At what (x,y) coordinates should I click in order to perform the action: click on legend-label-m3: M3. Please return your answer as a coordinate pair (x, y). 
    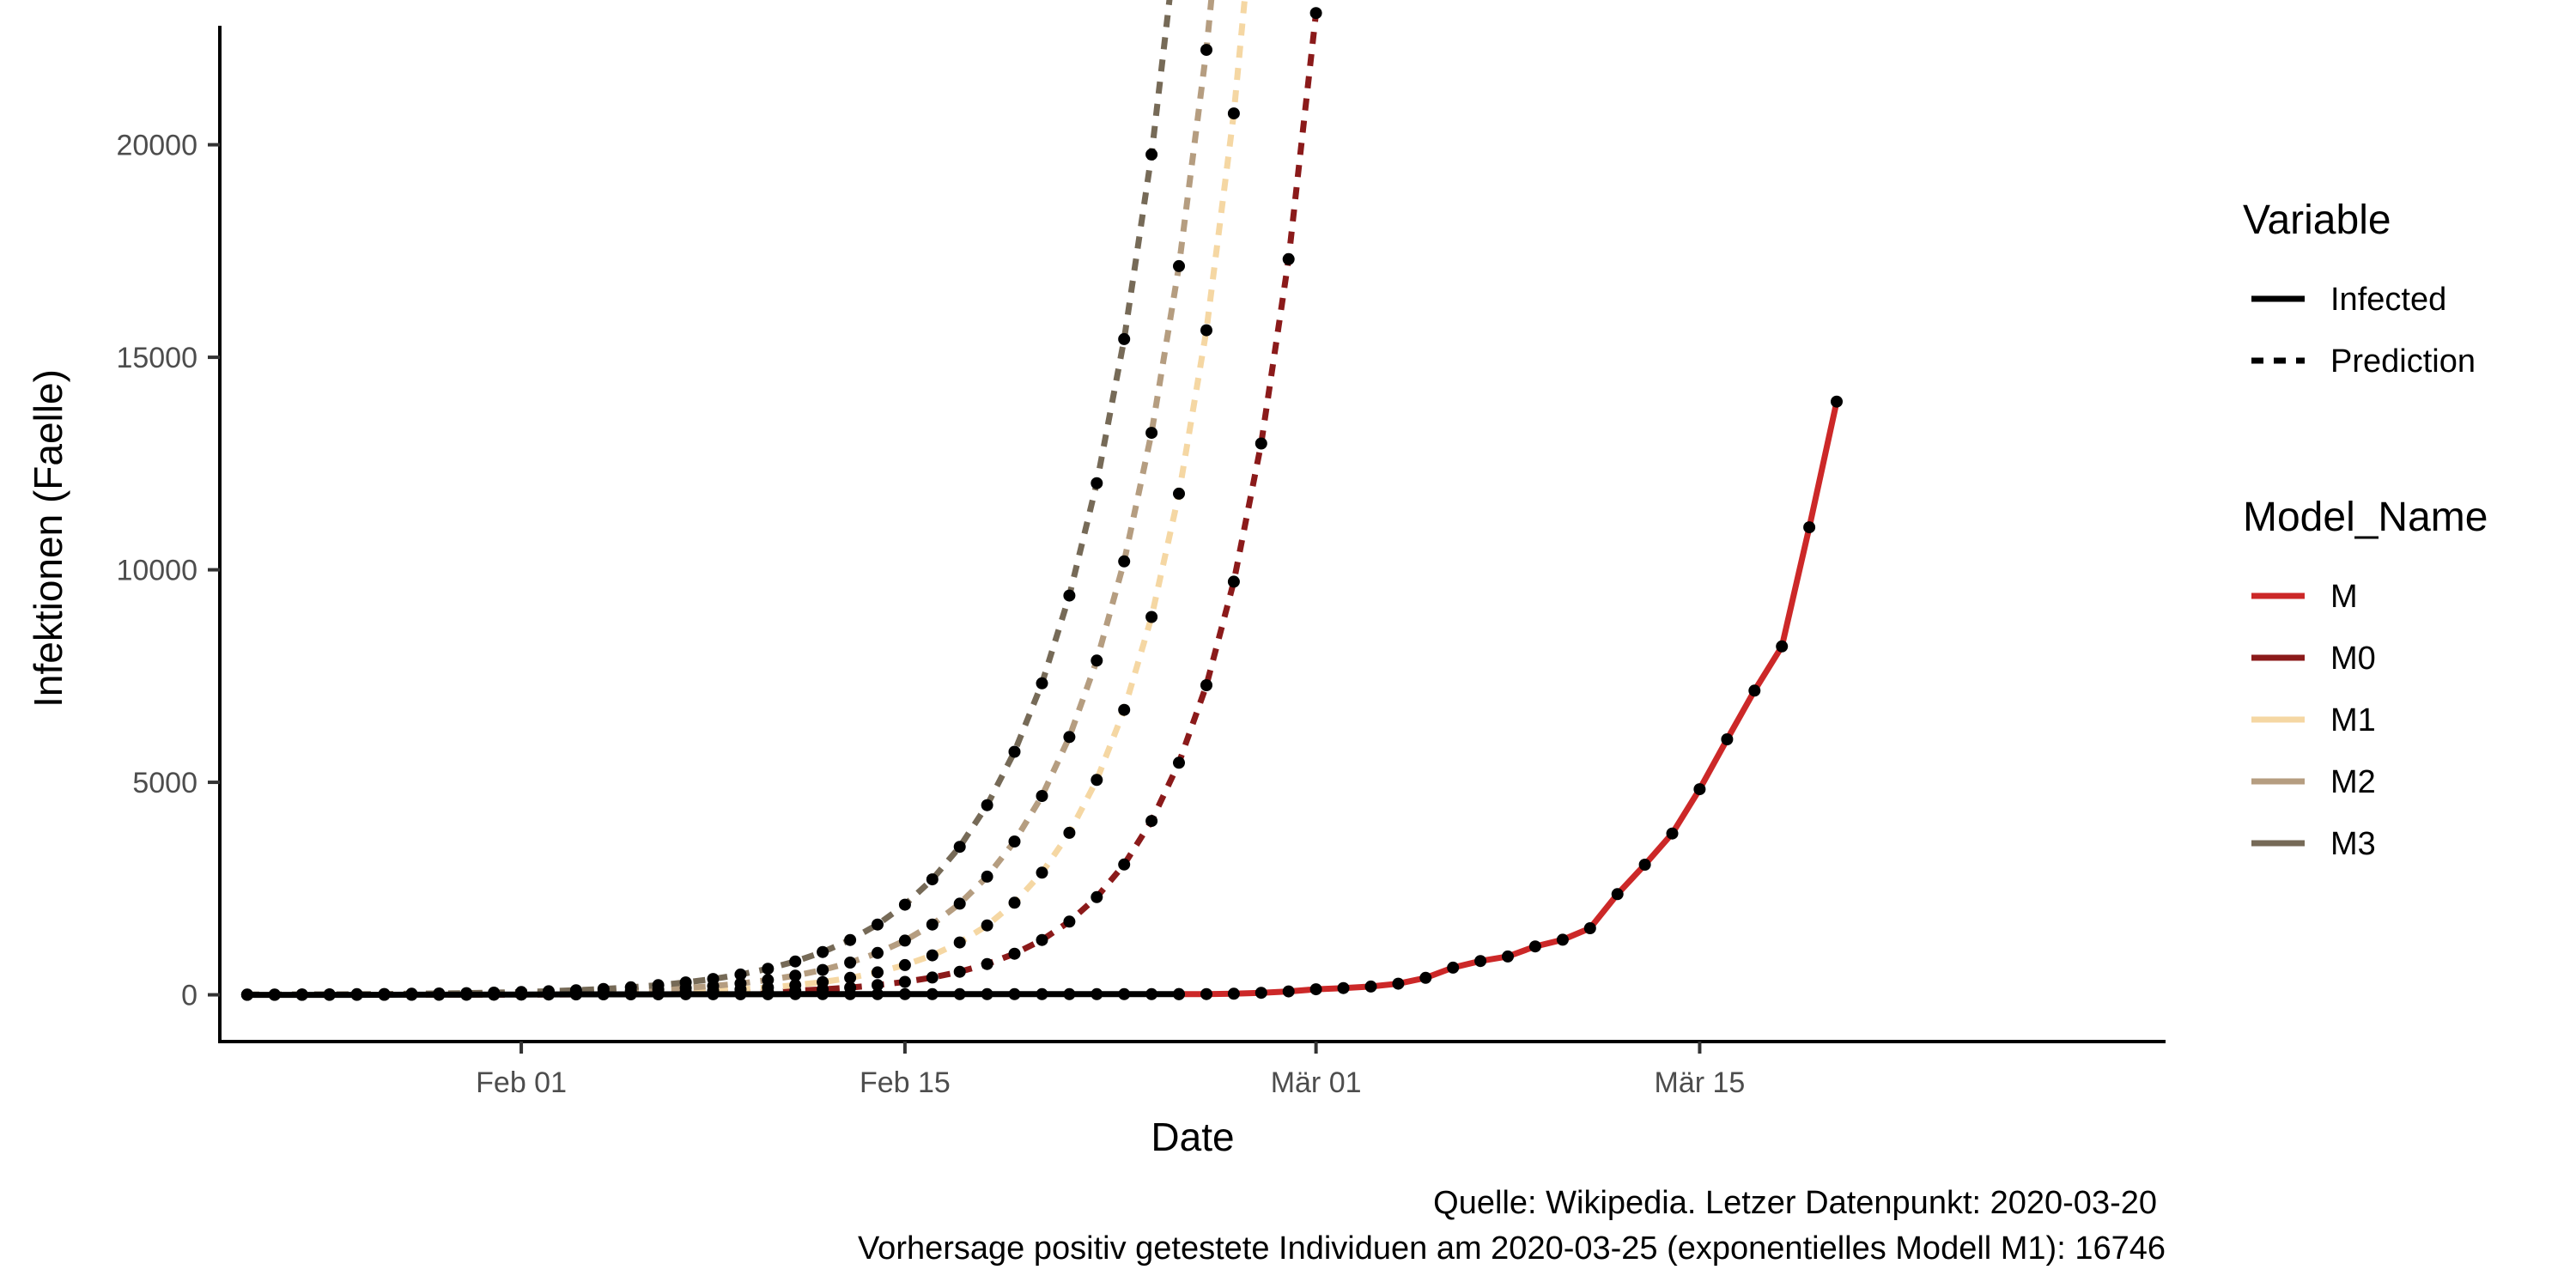
    Looking at the image, I should click on (2353, 844).